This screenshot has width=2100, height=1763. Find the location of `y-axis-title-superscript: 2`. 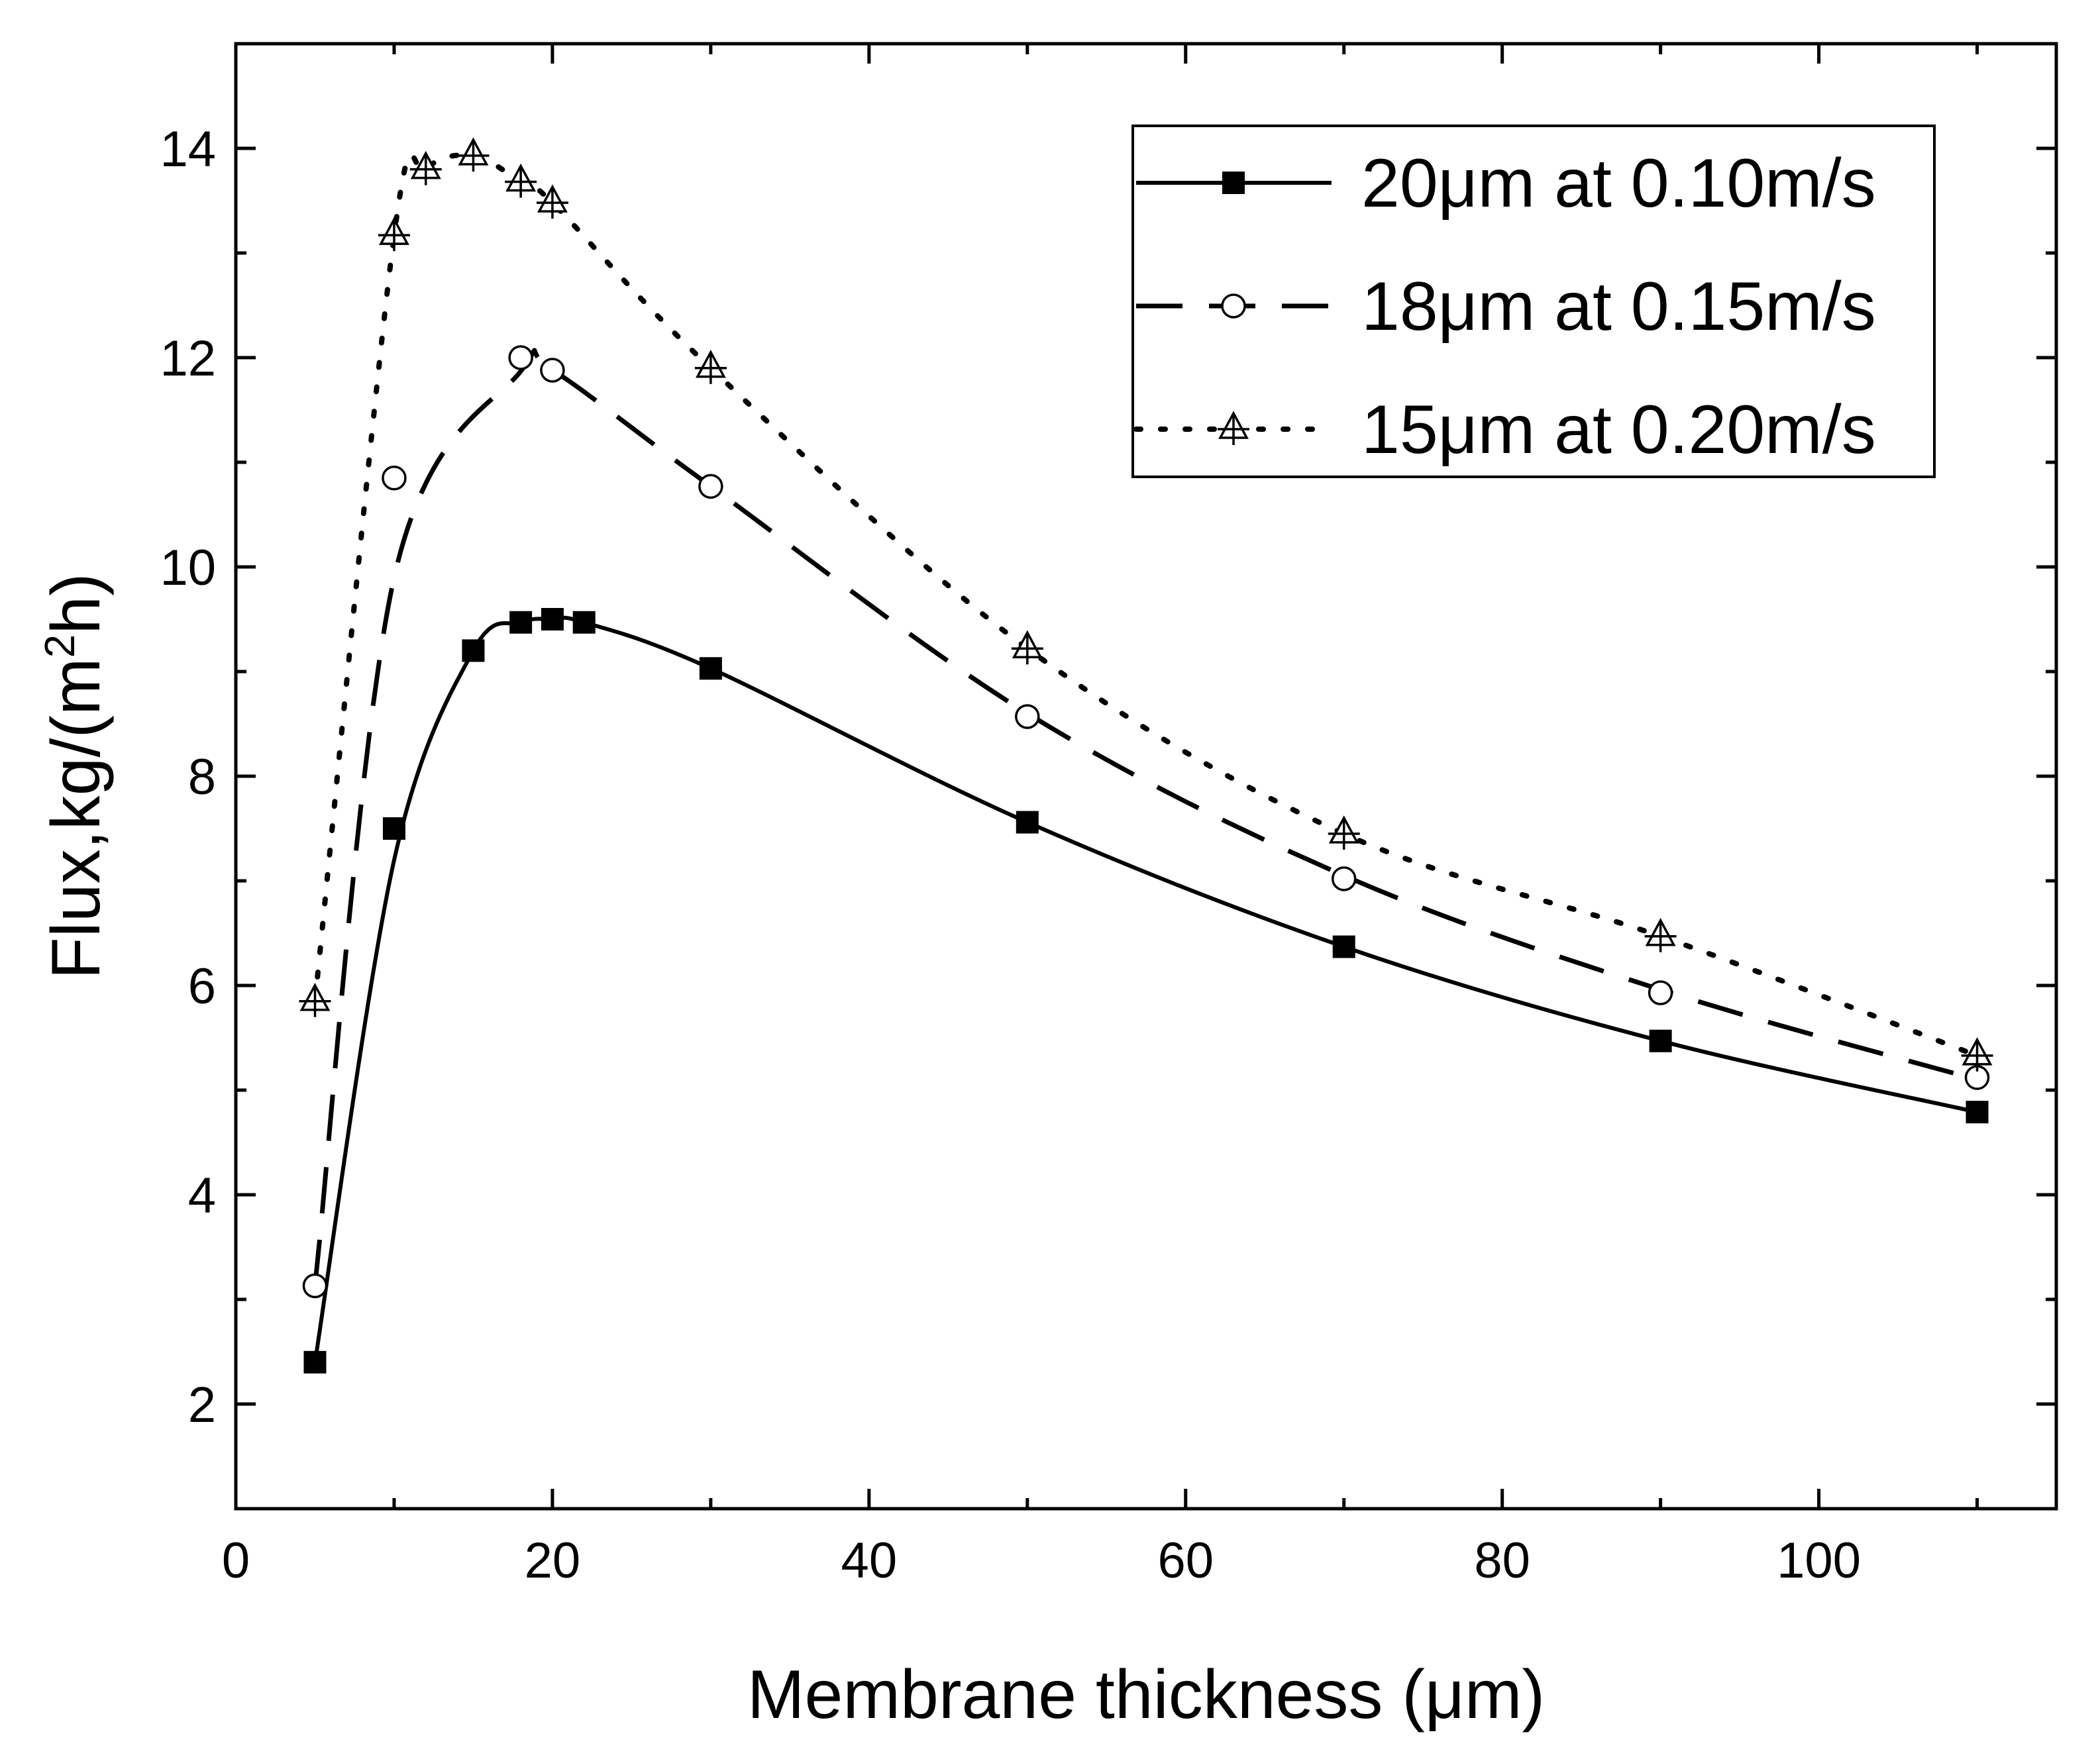

y-axis-title-superscript: 2 is located at coordinates (59, 646).